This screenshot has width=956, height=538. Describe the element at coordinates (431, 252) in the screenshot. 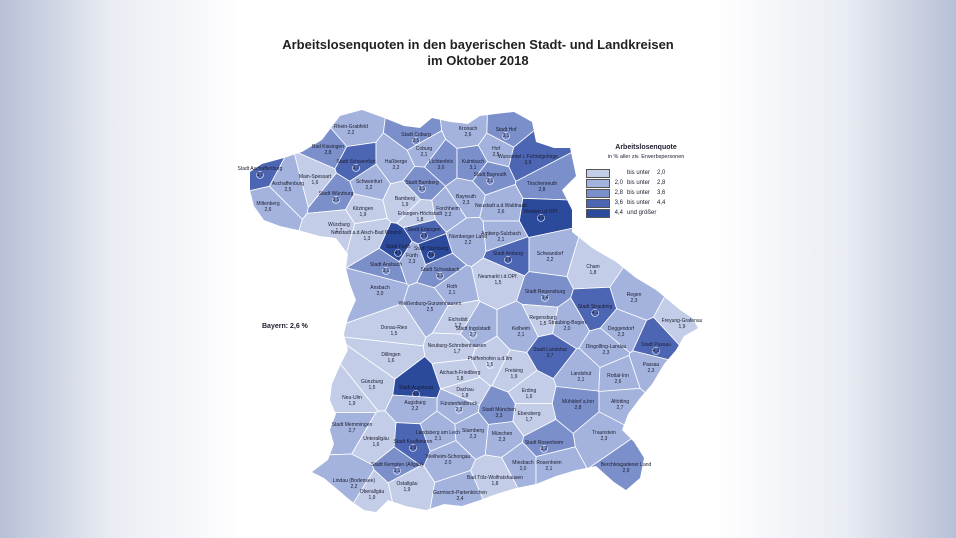

I see `district-label: Stadt Nürnberg 4,6` at that location.